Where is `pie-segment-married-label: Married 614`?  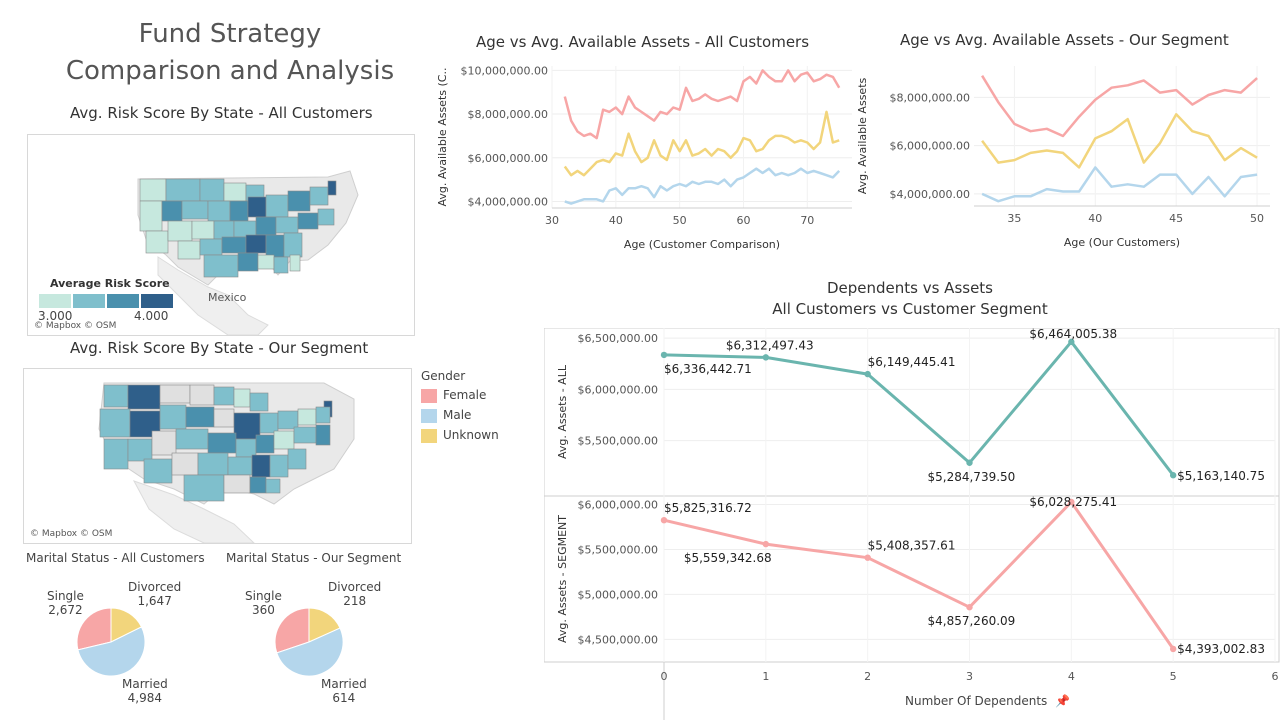
pie-segment-married-label: Married 614 is located at coordinates (344, 691).